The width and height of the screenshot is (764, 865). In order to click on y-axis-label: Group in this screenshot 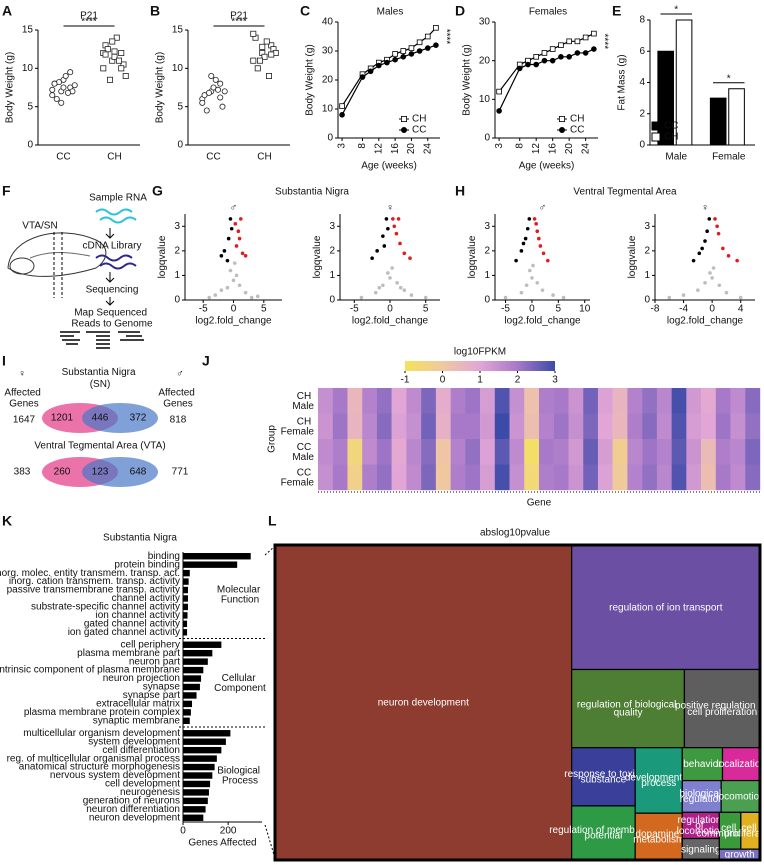, I will do `click(272, 439)`.